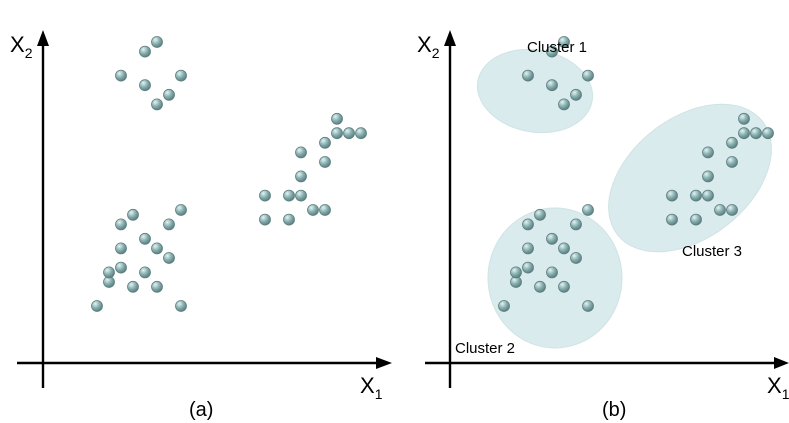 The image size is (789, 423). I want to click on panel-a-y-axis-subscript: 2, so click(29, 53).